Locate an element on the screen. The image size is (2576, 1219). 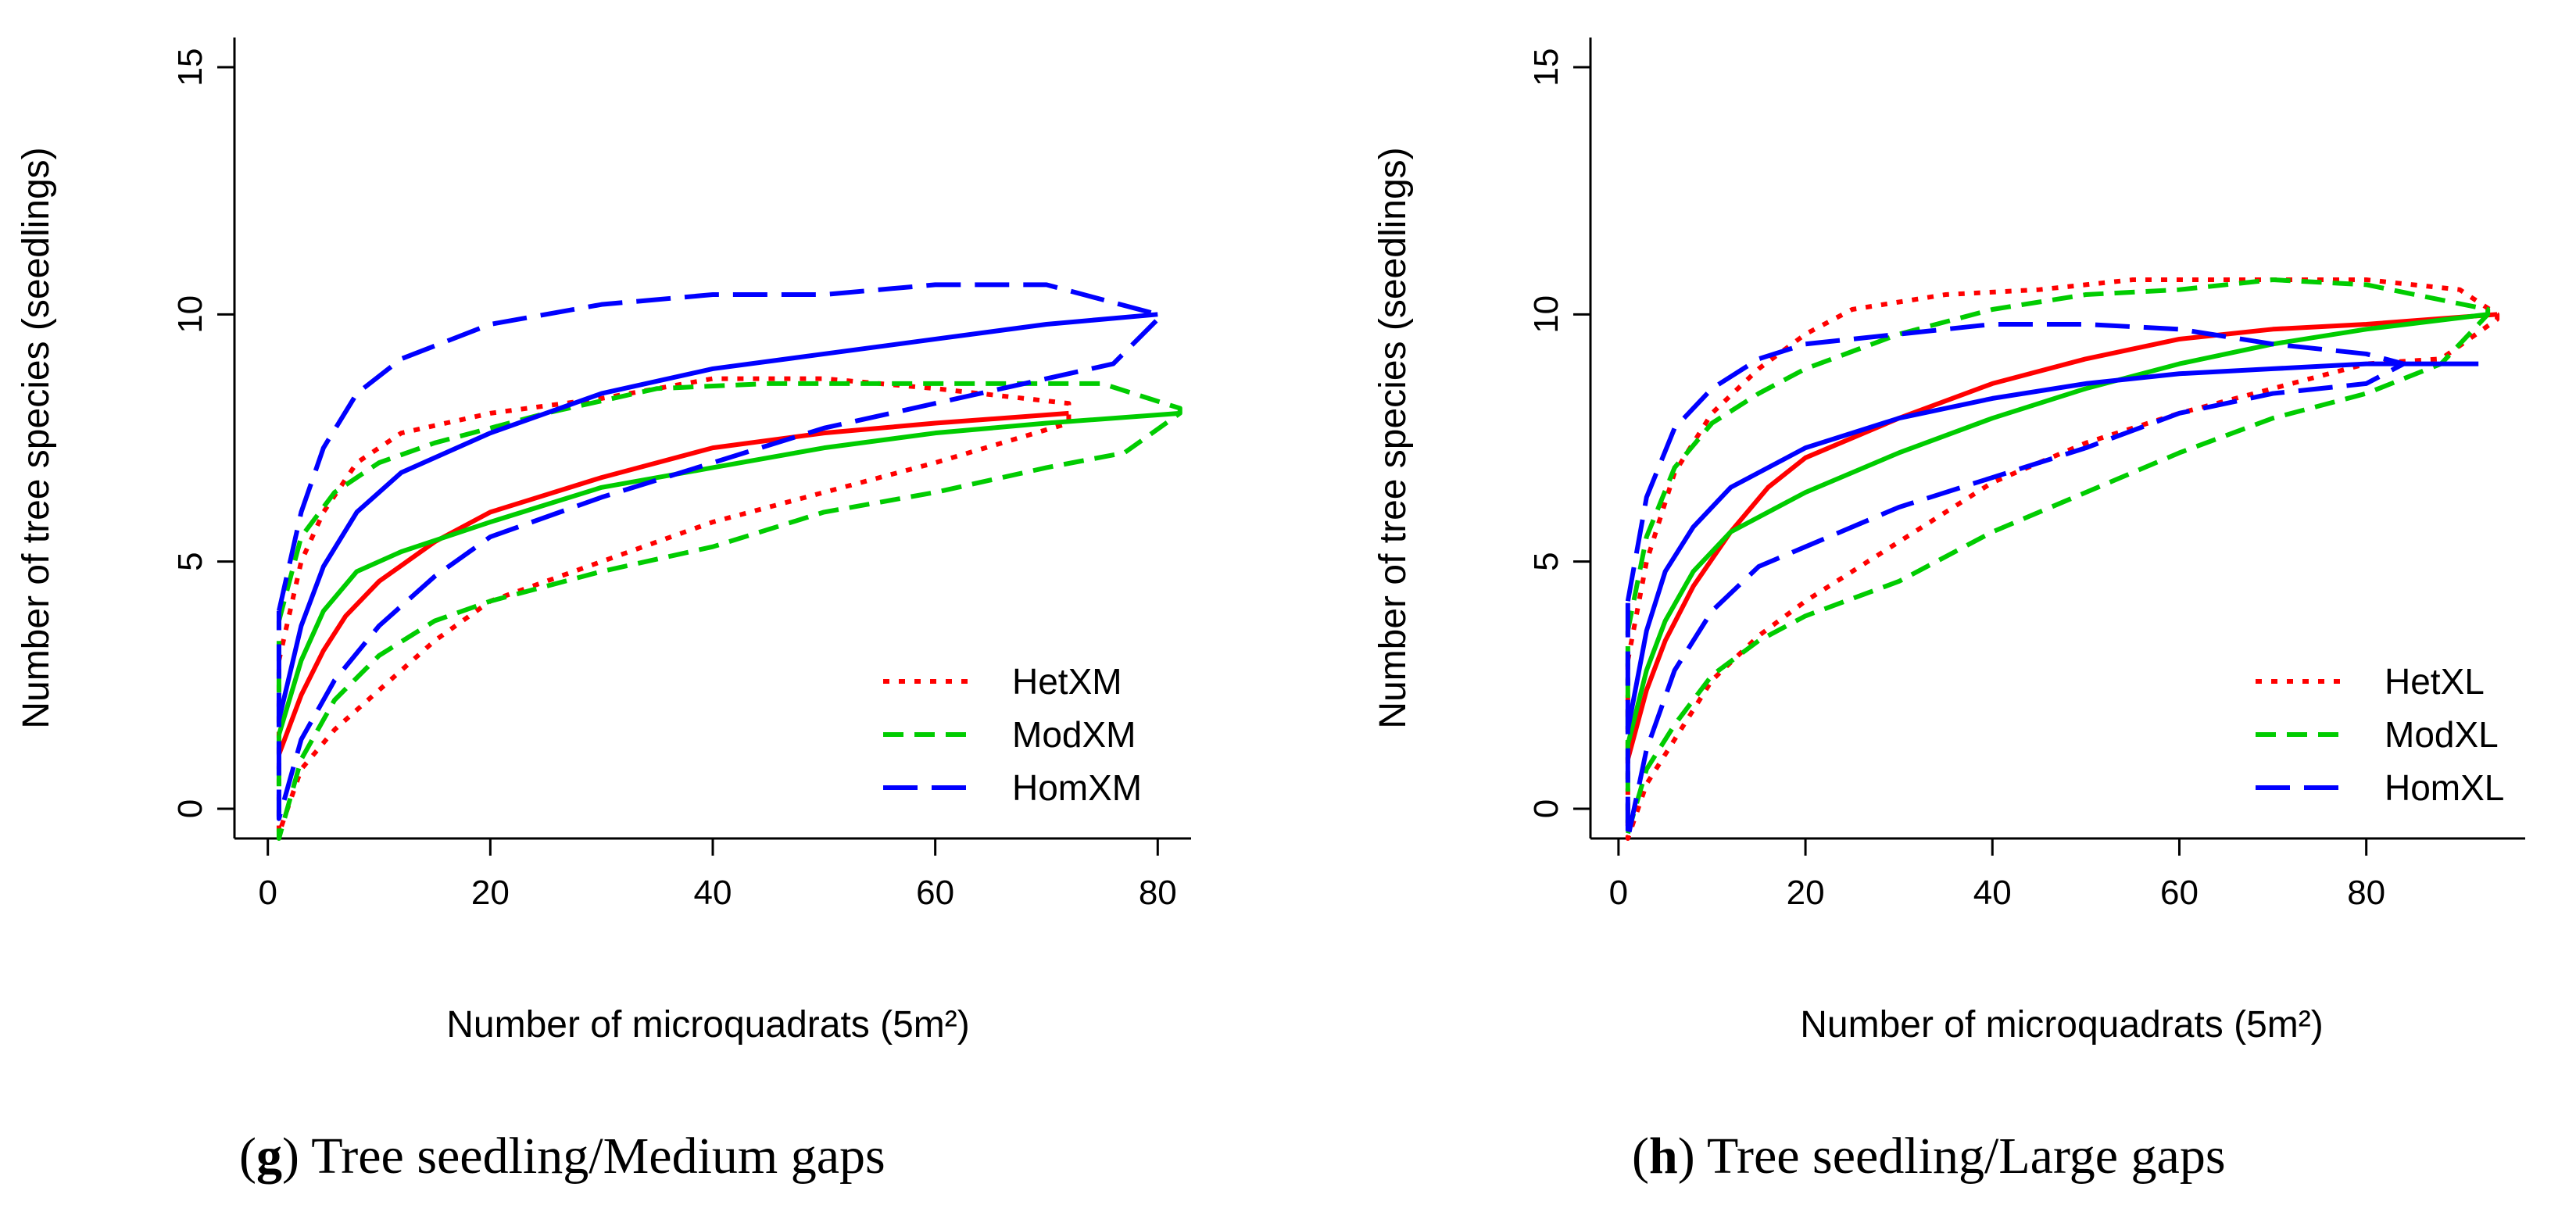
caption-letter: g is located at coordinates (269, 1156).